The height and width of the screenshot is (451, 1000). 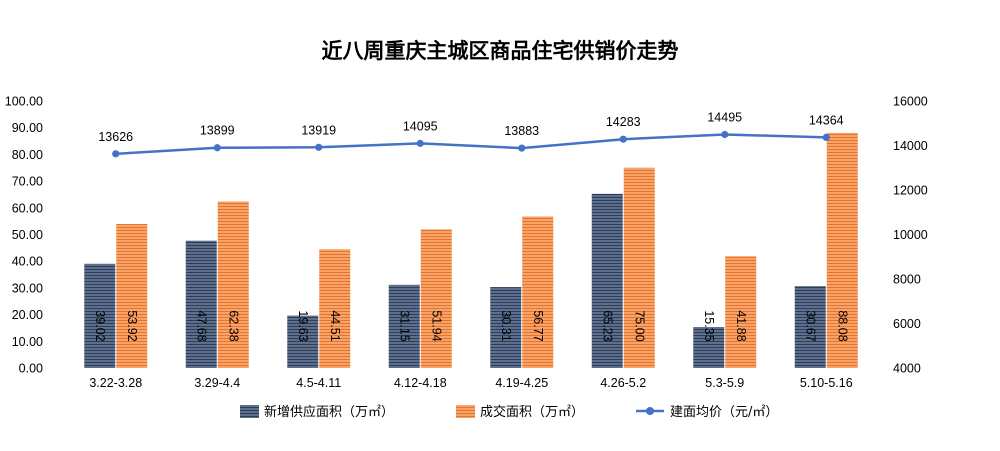 What do you see at coordinates (27, 342) in the screenshot?
I see `left-axis-tick-label: 10.00` at bounding box center [27, 342].